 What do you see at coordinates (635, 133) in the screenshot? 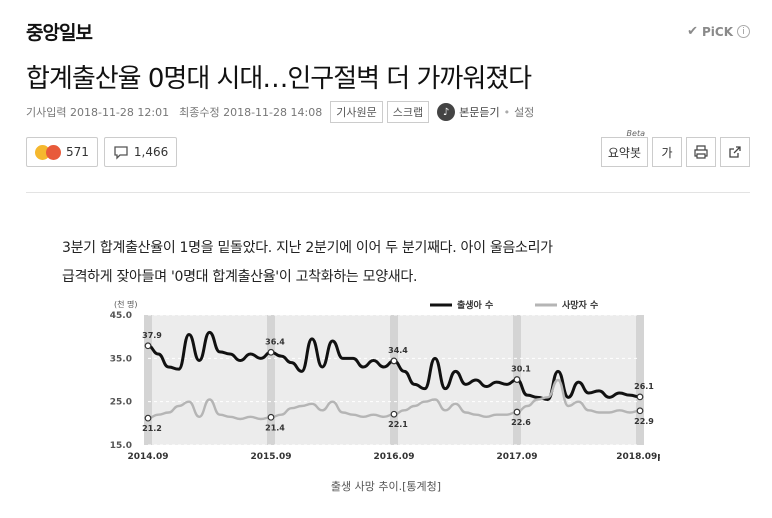
I see `beta-badge: Beta` at bounding box center [635, 133].